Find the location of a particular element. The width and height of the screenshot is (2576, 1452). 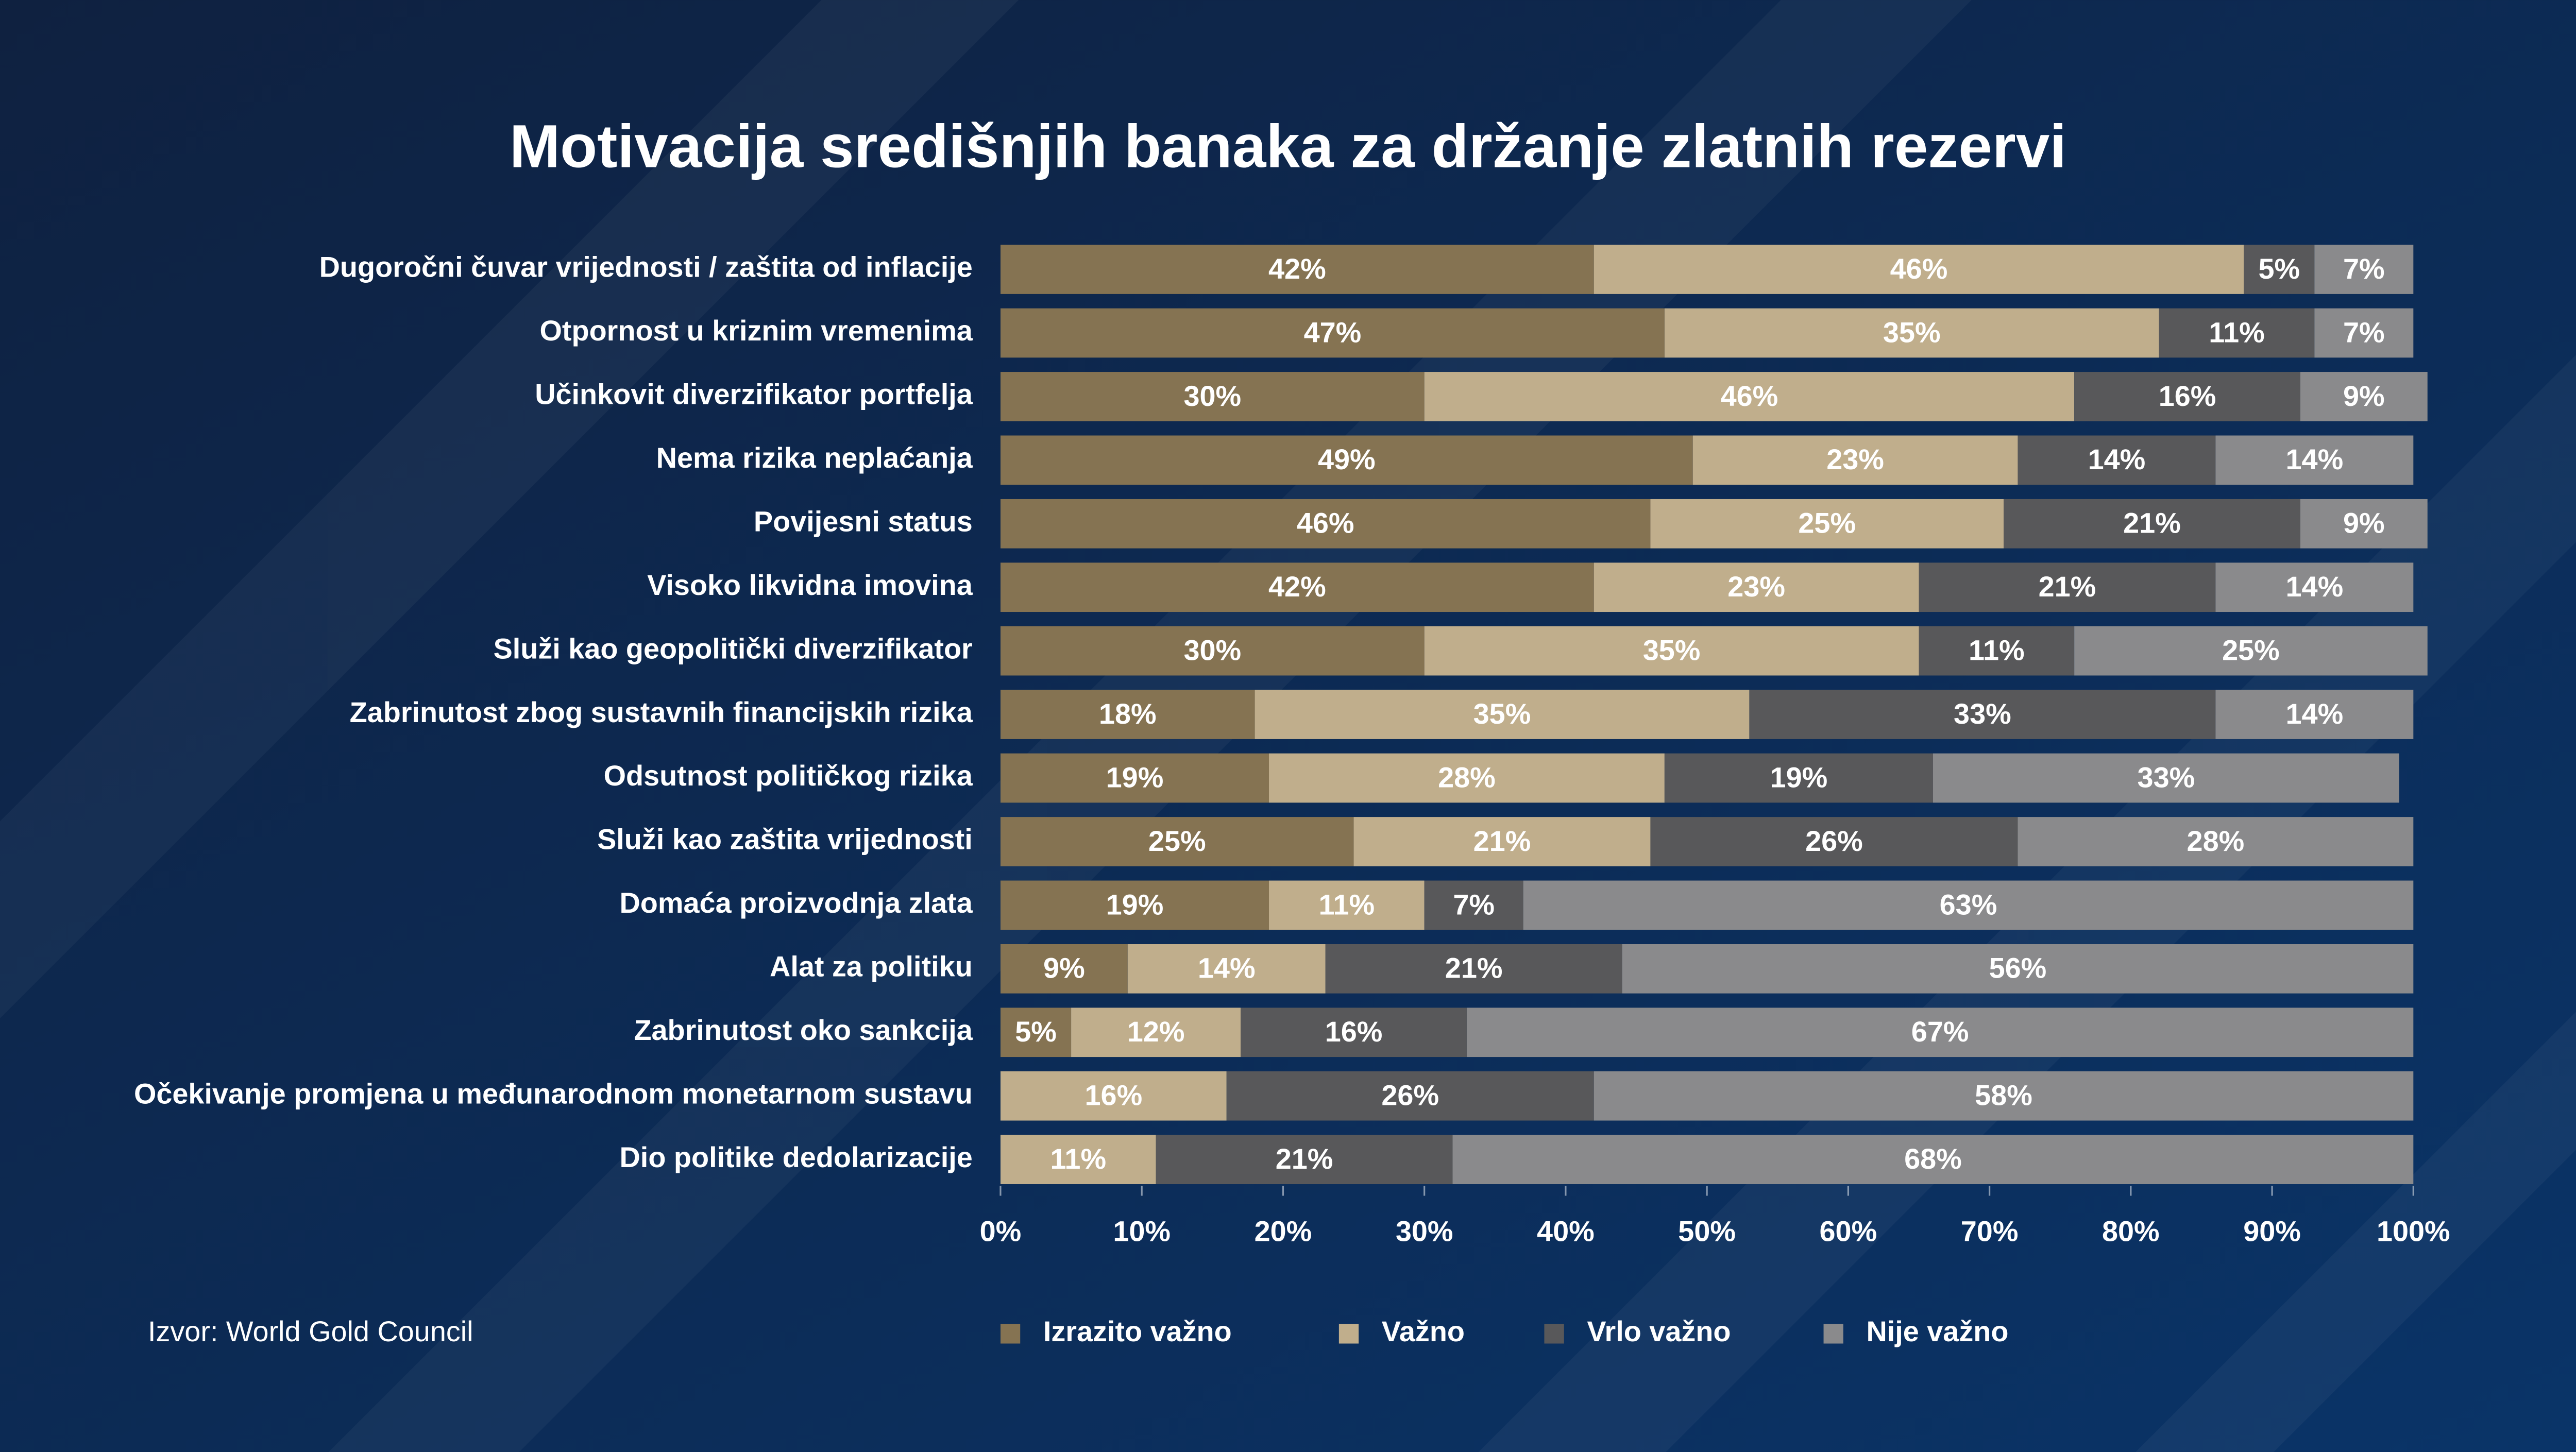

value-label: 56% is located at coordinates (2018, 968).